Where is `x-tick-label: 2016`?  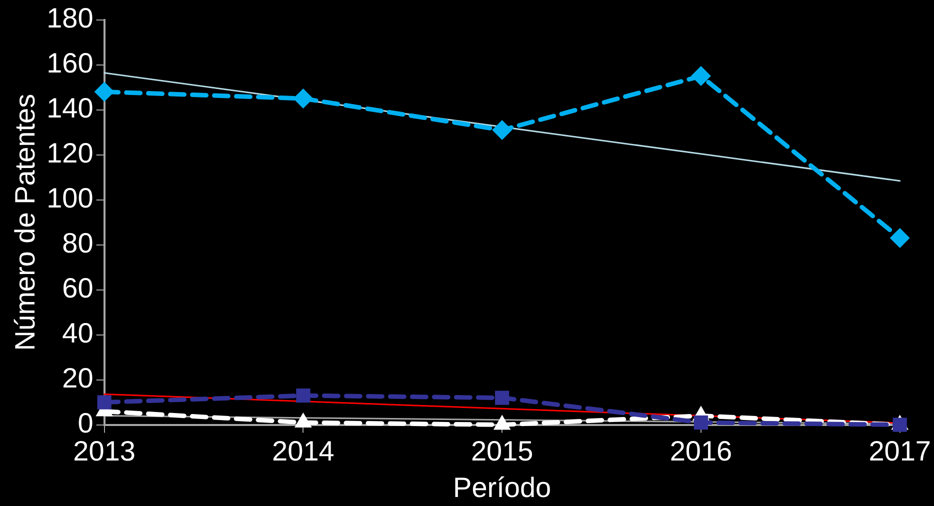
x-tick-label: 2016 is located at coordinates (701, 450).